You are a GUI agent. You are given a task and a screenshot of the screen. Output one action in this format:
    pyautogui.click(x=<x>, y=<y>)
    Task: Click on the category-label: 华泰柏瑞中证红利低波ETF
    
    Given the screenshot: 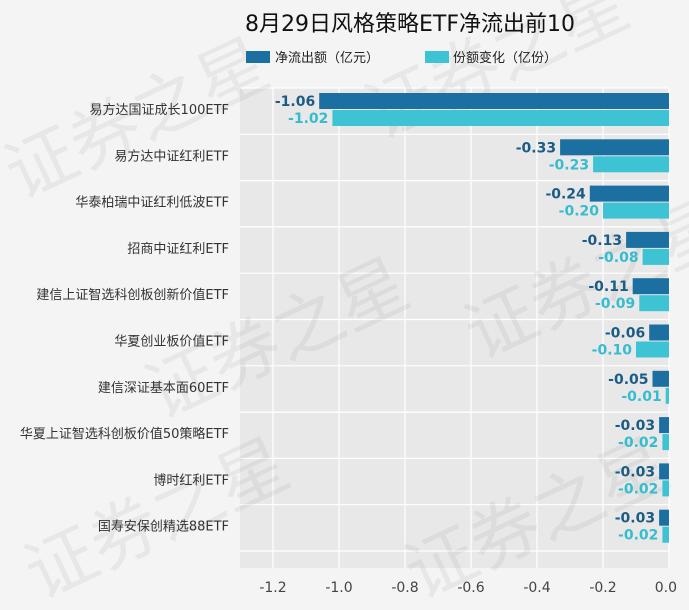 What is the action you would take?
    pyautogui.click(x=152, y=203)
    